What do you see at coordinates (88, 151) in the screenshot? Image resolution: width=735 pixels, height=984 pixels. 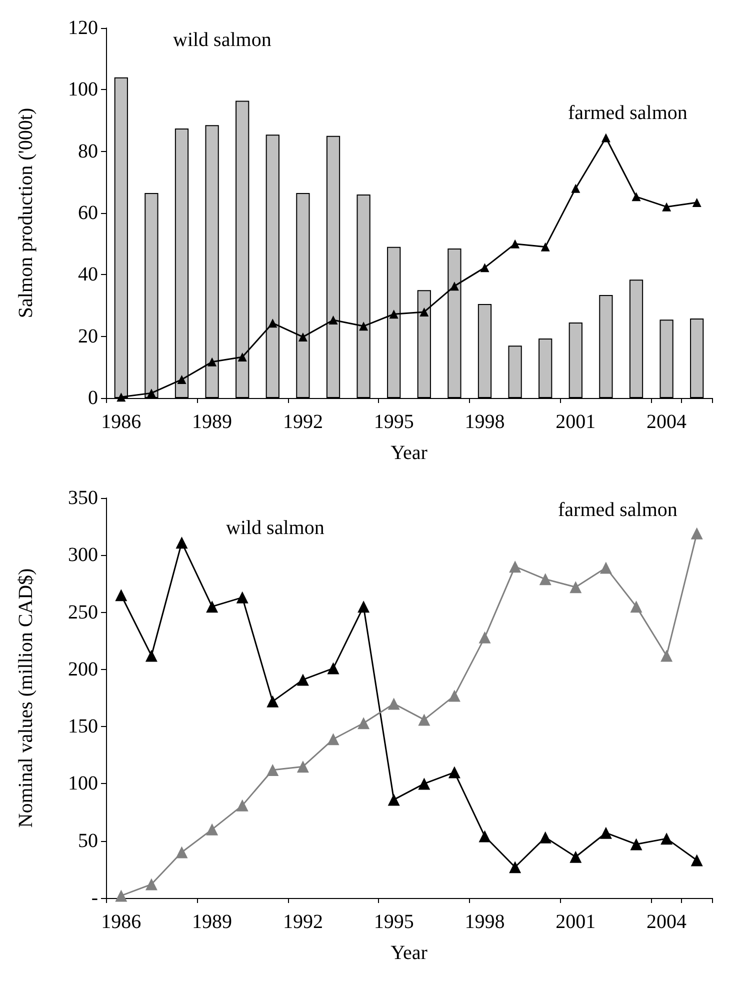 I see `y-tick-label: 80` at bounding box center [88, 151].